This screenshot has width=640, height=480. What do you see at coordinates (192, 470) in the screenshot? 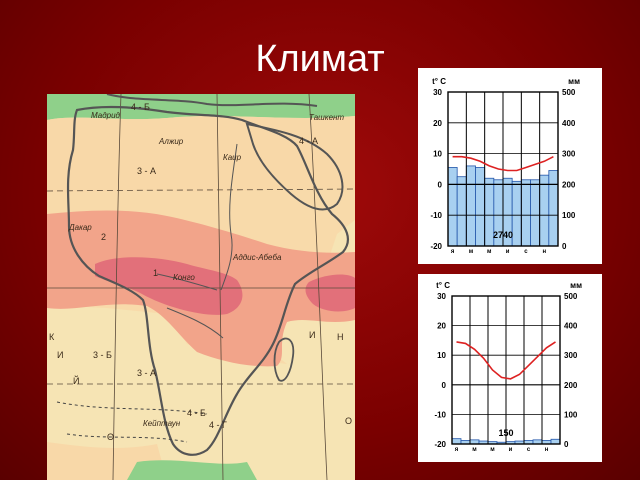
I see `zone-south-green` at bounding box center [192, 470].